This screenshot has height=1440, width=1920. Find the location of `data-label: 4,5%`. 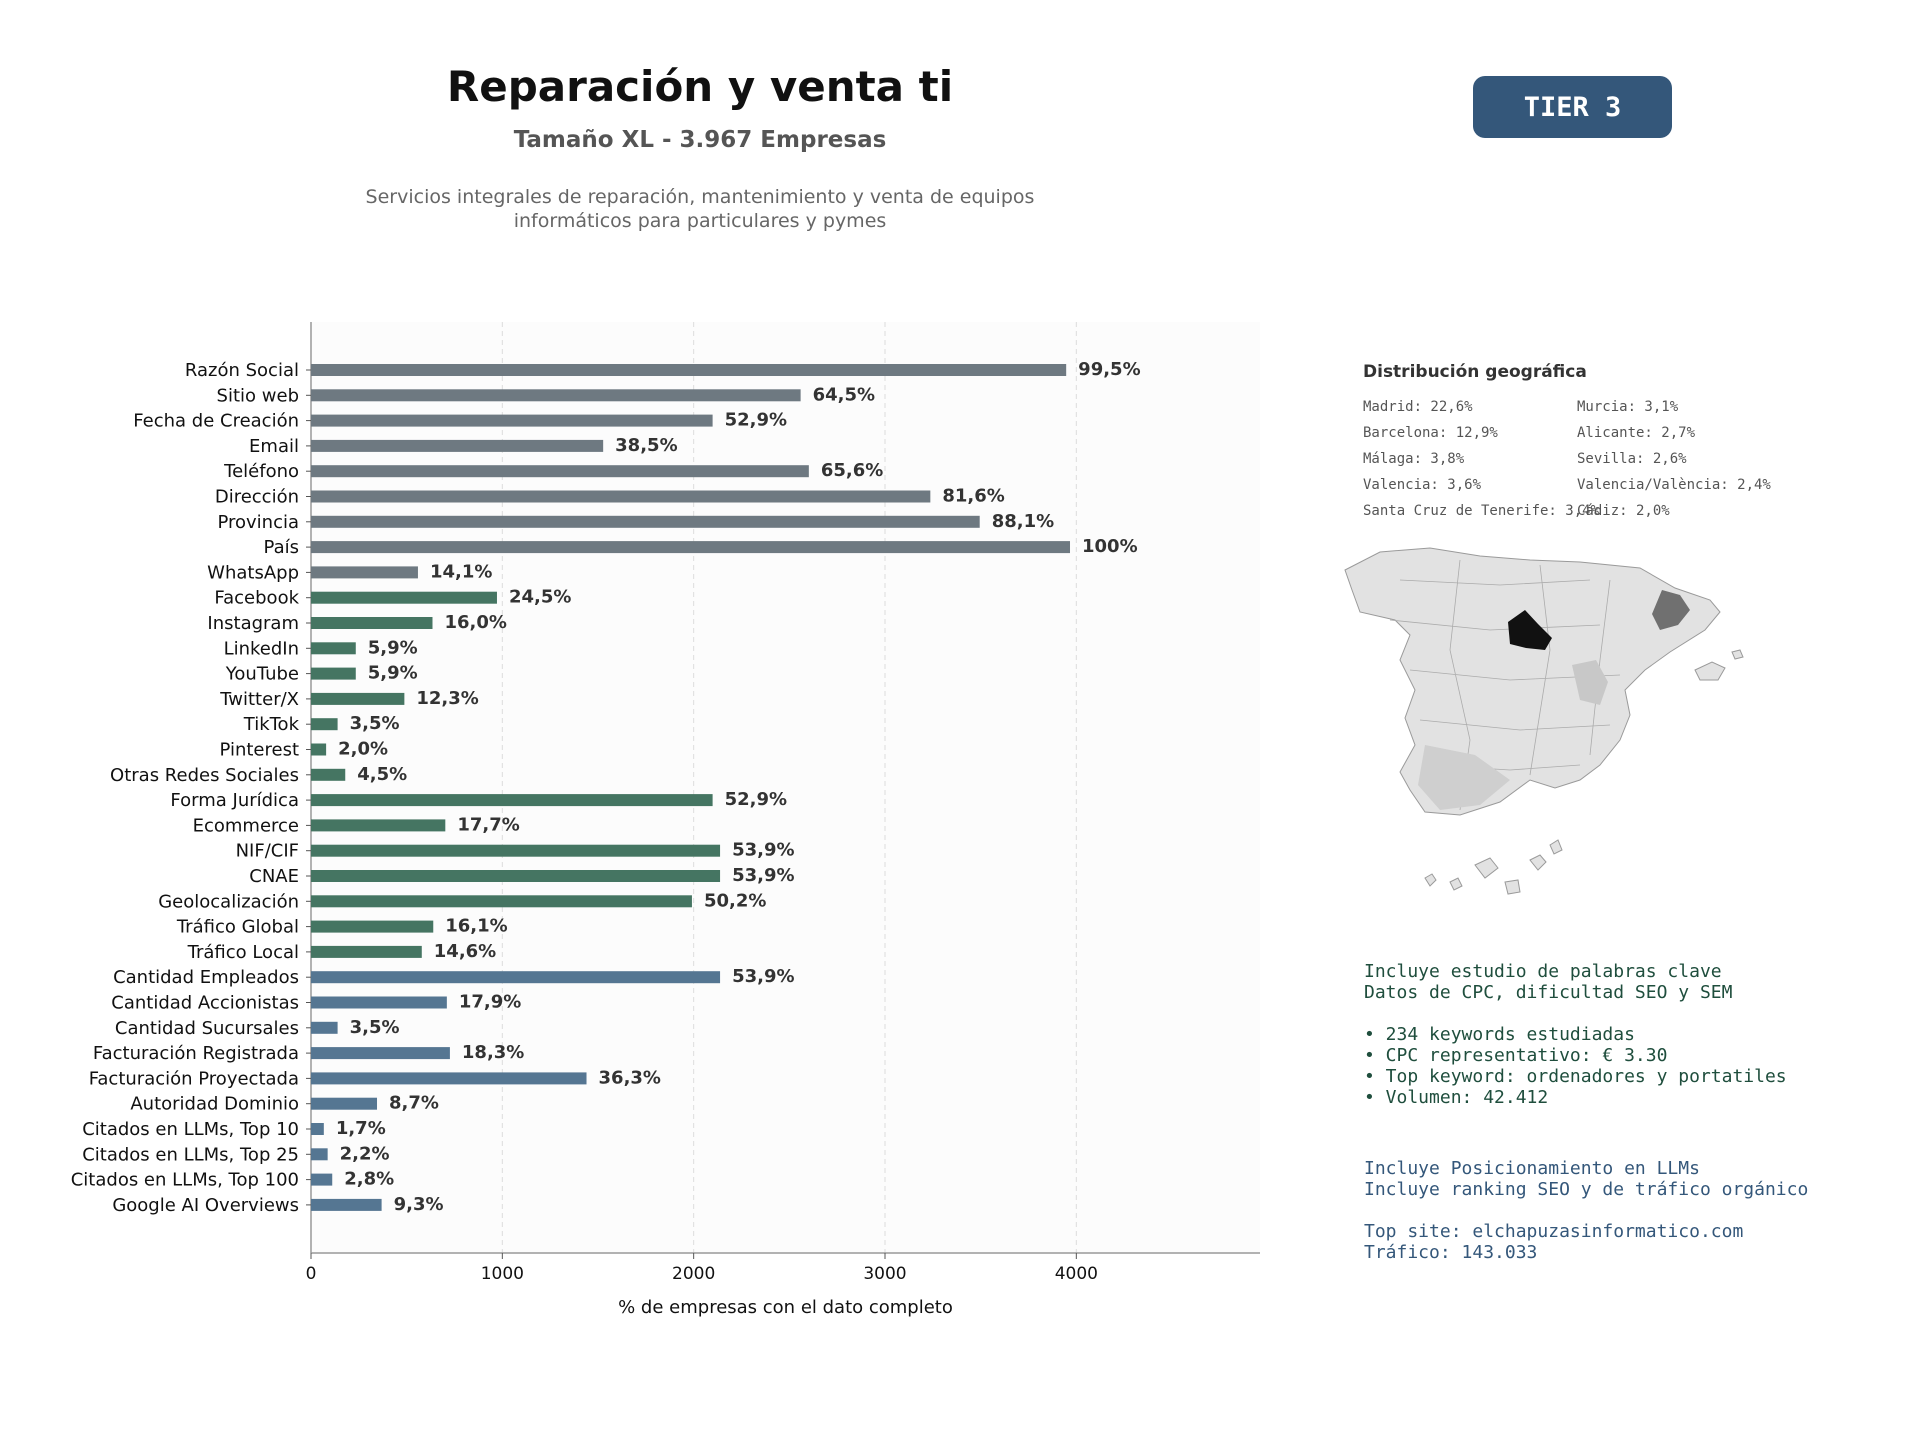

data-label: 4,5% is located at coordinates (382, 774).